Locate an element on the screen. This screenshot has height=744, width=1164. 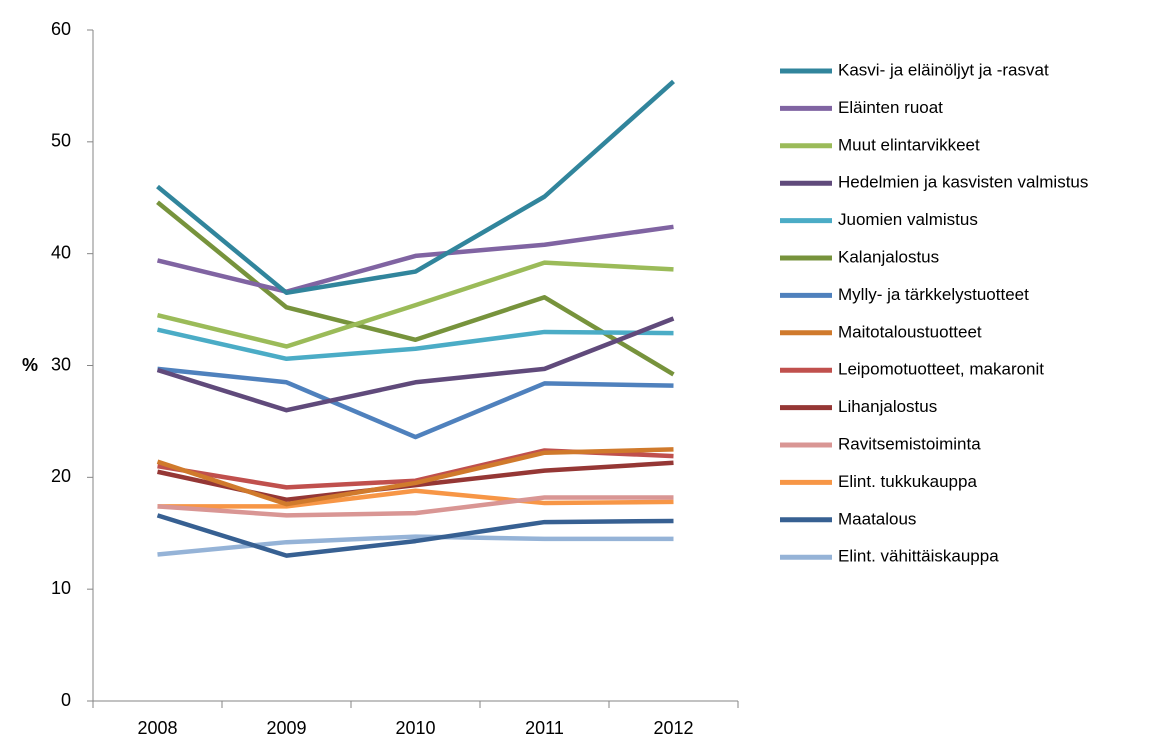
x-tick-label: 2009 is located at coordinates (286, 728).